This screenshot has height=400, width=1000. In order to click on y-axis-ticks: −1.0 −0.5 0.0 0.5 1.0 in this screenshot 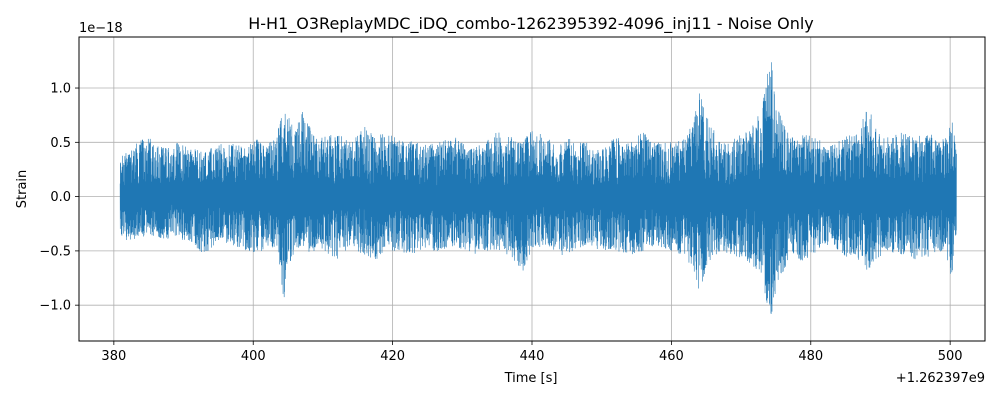, I will do `click(59, 198)`.